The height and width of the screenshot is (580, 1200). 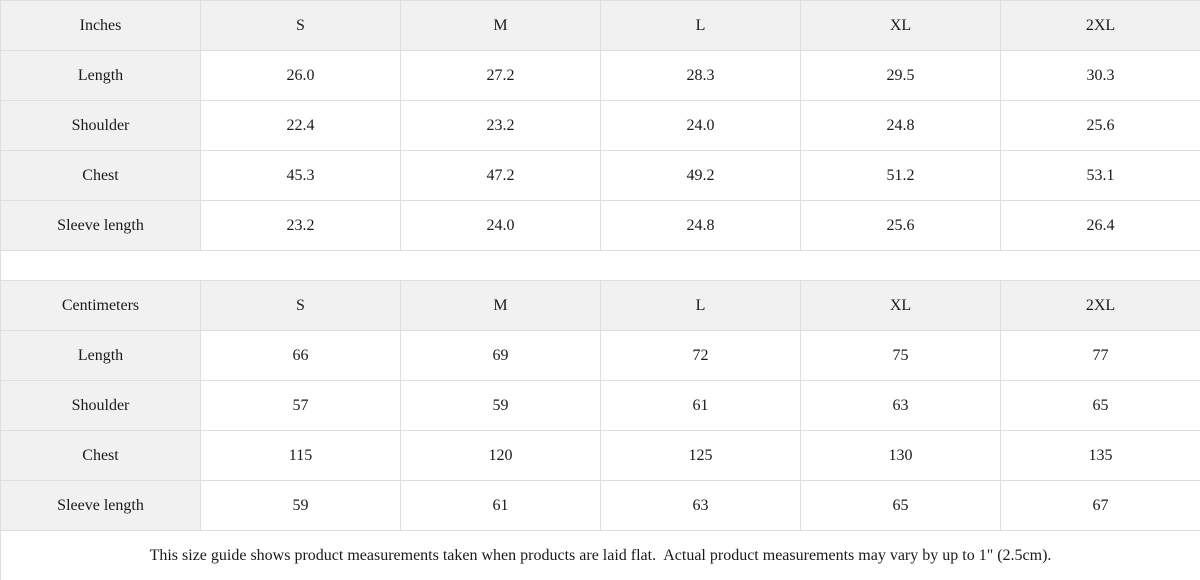 I want to click on spacer-cell, so click(x=600, y=265).